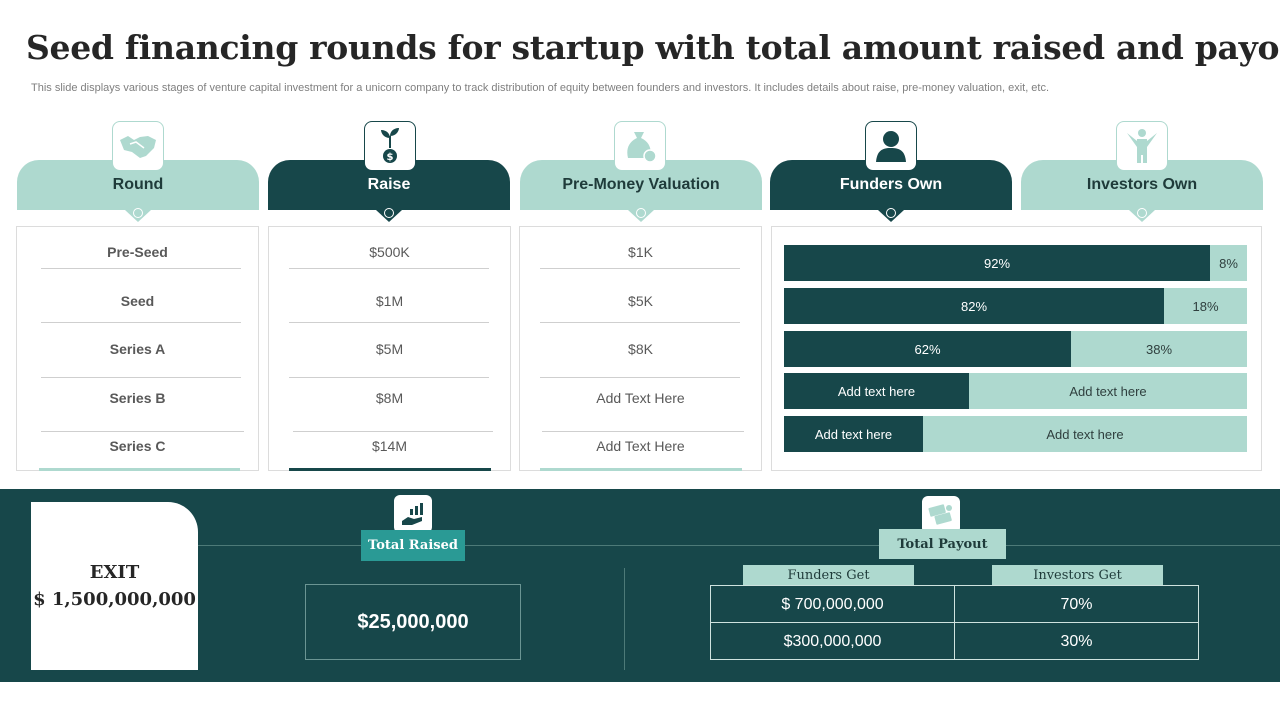 The image size is (1280, 720). I want to click on valuation-cell: $8K, so click(640, 349).